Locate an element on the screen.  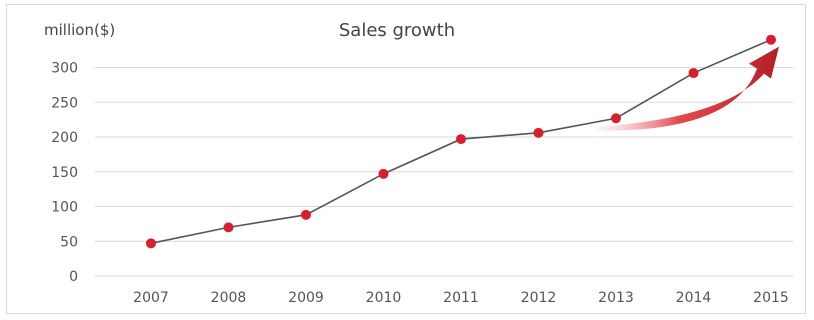
chart-title: Sales growth is located at coordinates (397, 30).